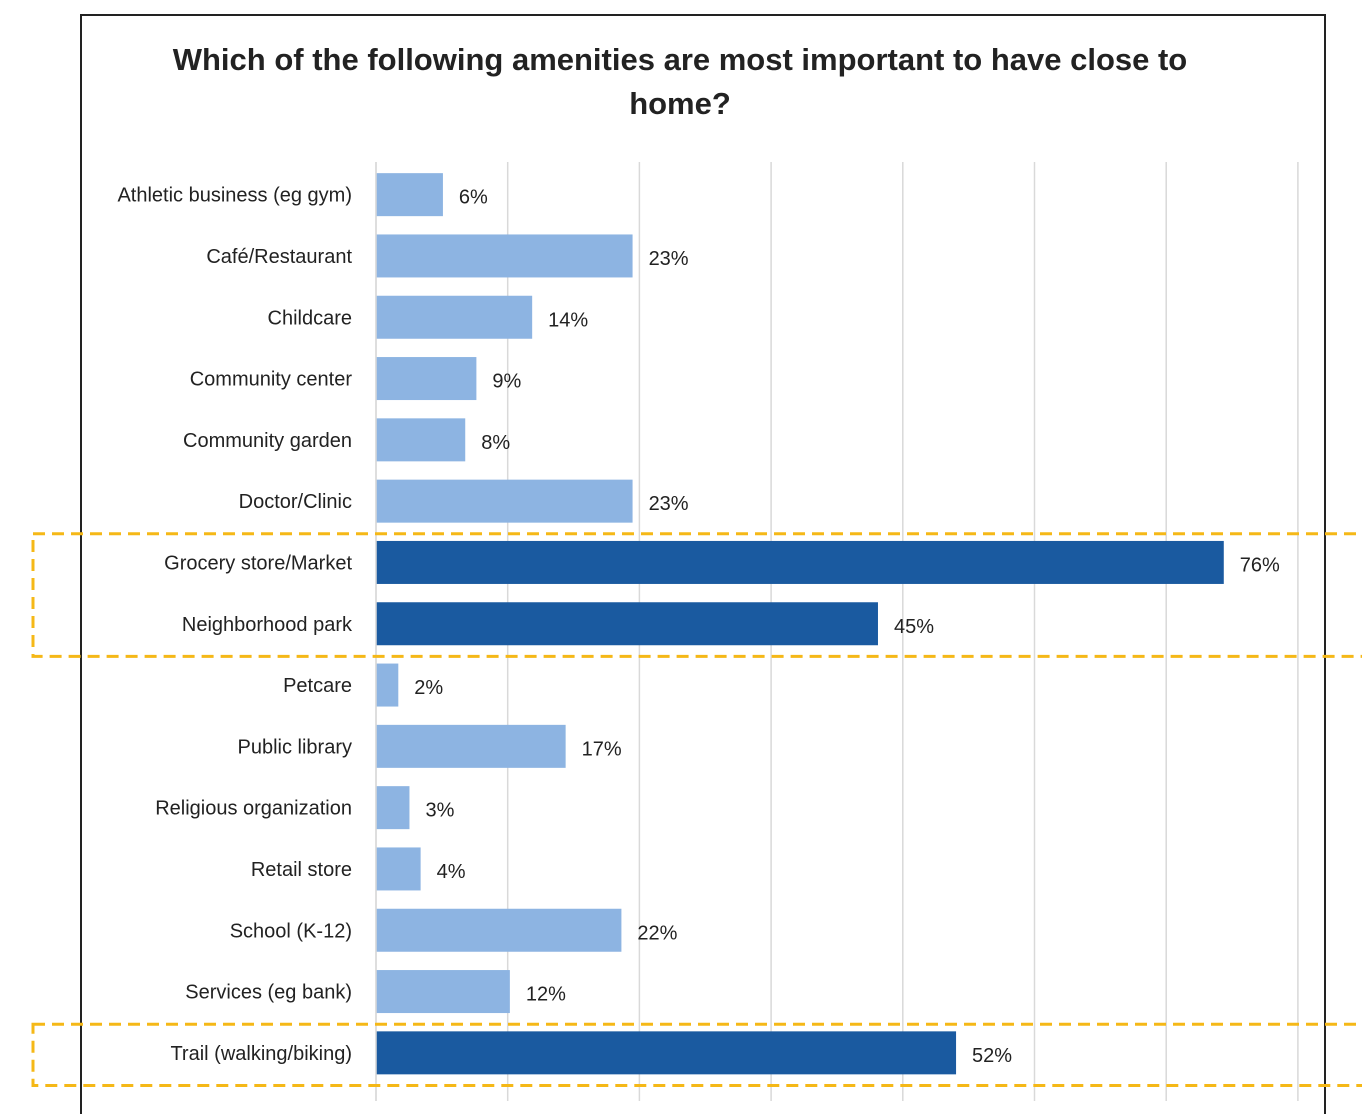 The width and height of the screenshot is (1362, 1114). Describe the element at coordinates (234, 196) in the screenshot. I see `category-label: Athletic business (eg gym)` at that location.